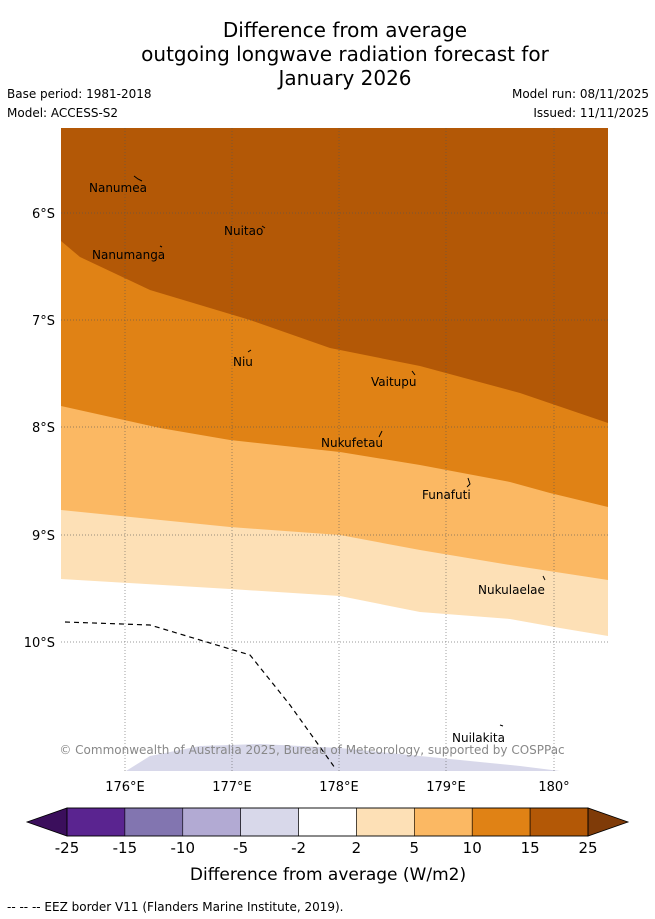  I want to click on place-nukulaelae: Nukulaelae, so click(511, 590).